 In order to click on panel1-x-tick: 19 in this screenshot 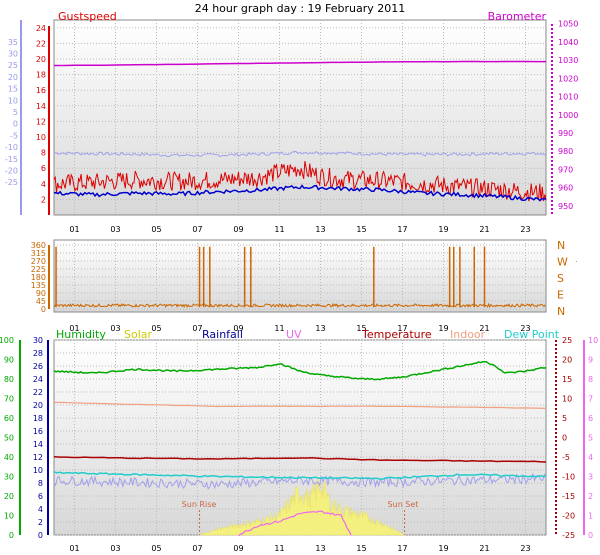, I will do `click(443, 229)`.